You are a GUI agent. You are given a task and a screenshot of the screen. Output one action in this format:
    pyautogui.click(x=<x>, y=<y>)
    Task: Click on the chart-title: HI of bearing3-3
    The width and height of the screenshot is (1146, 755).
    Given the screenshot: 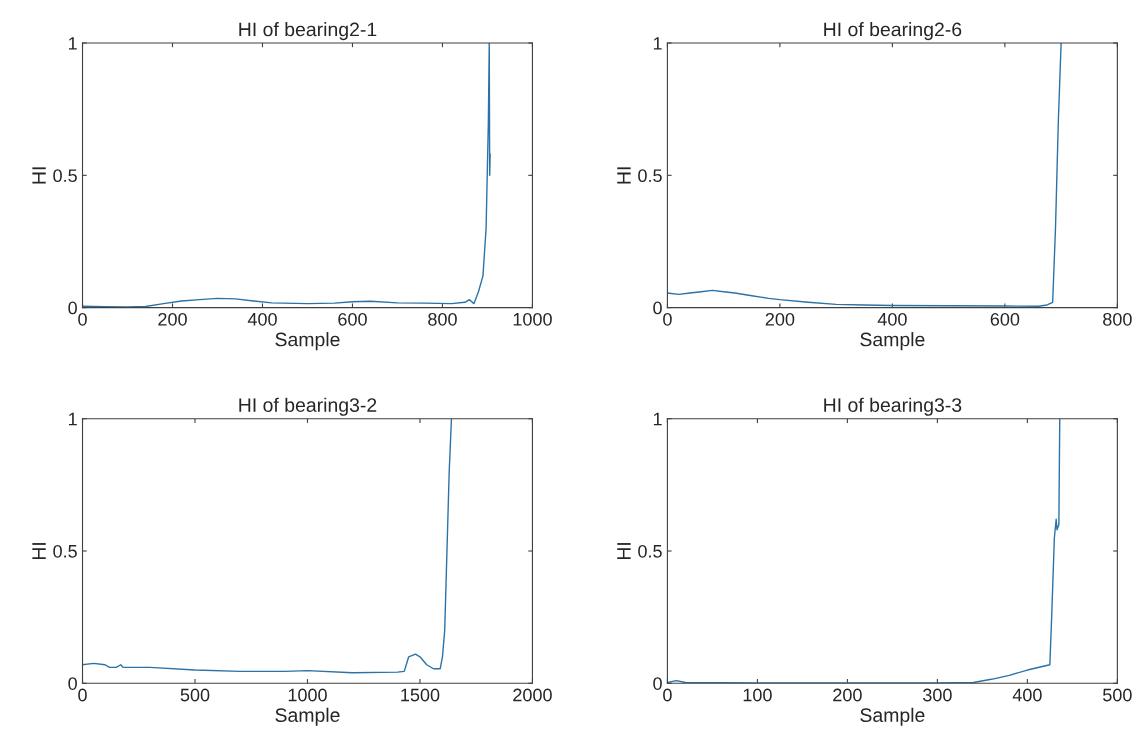 What is the action you would take?
    pyautogui.click(x=893, y=406)
    